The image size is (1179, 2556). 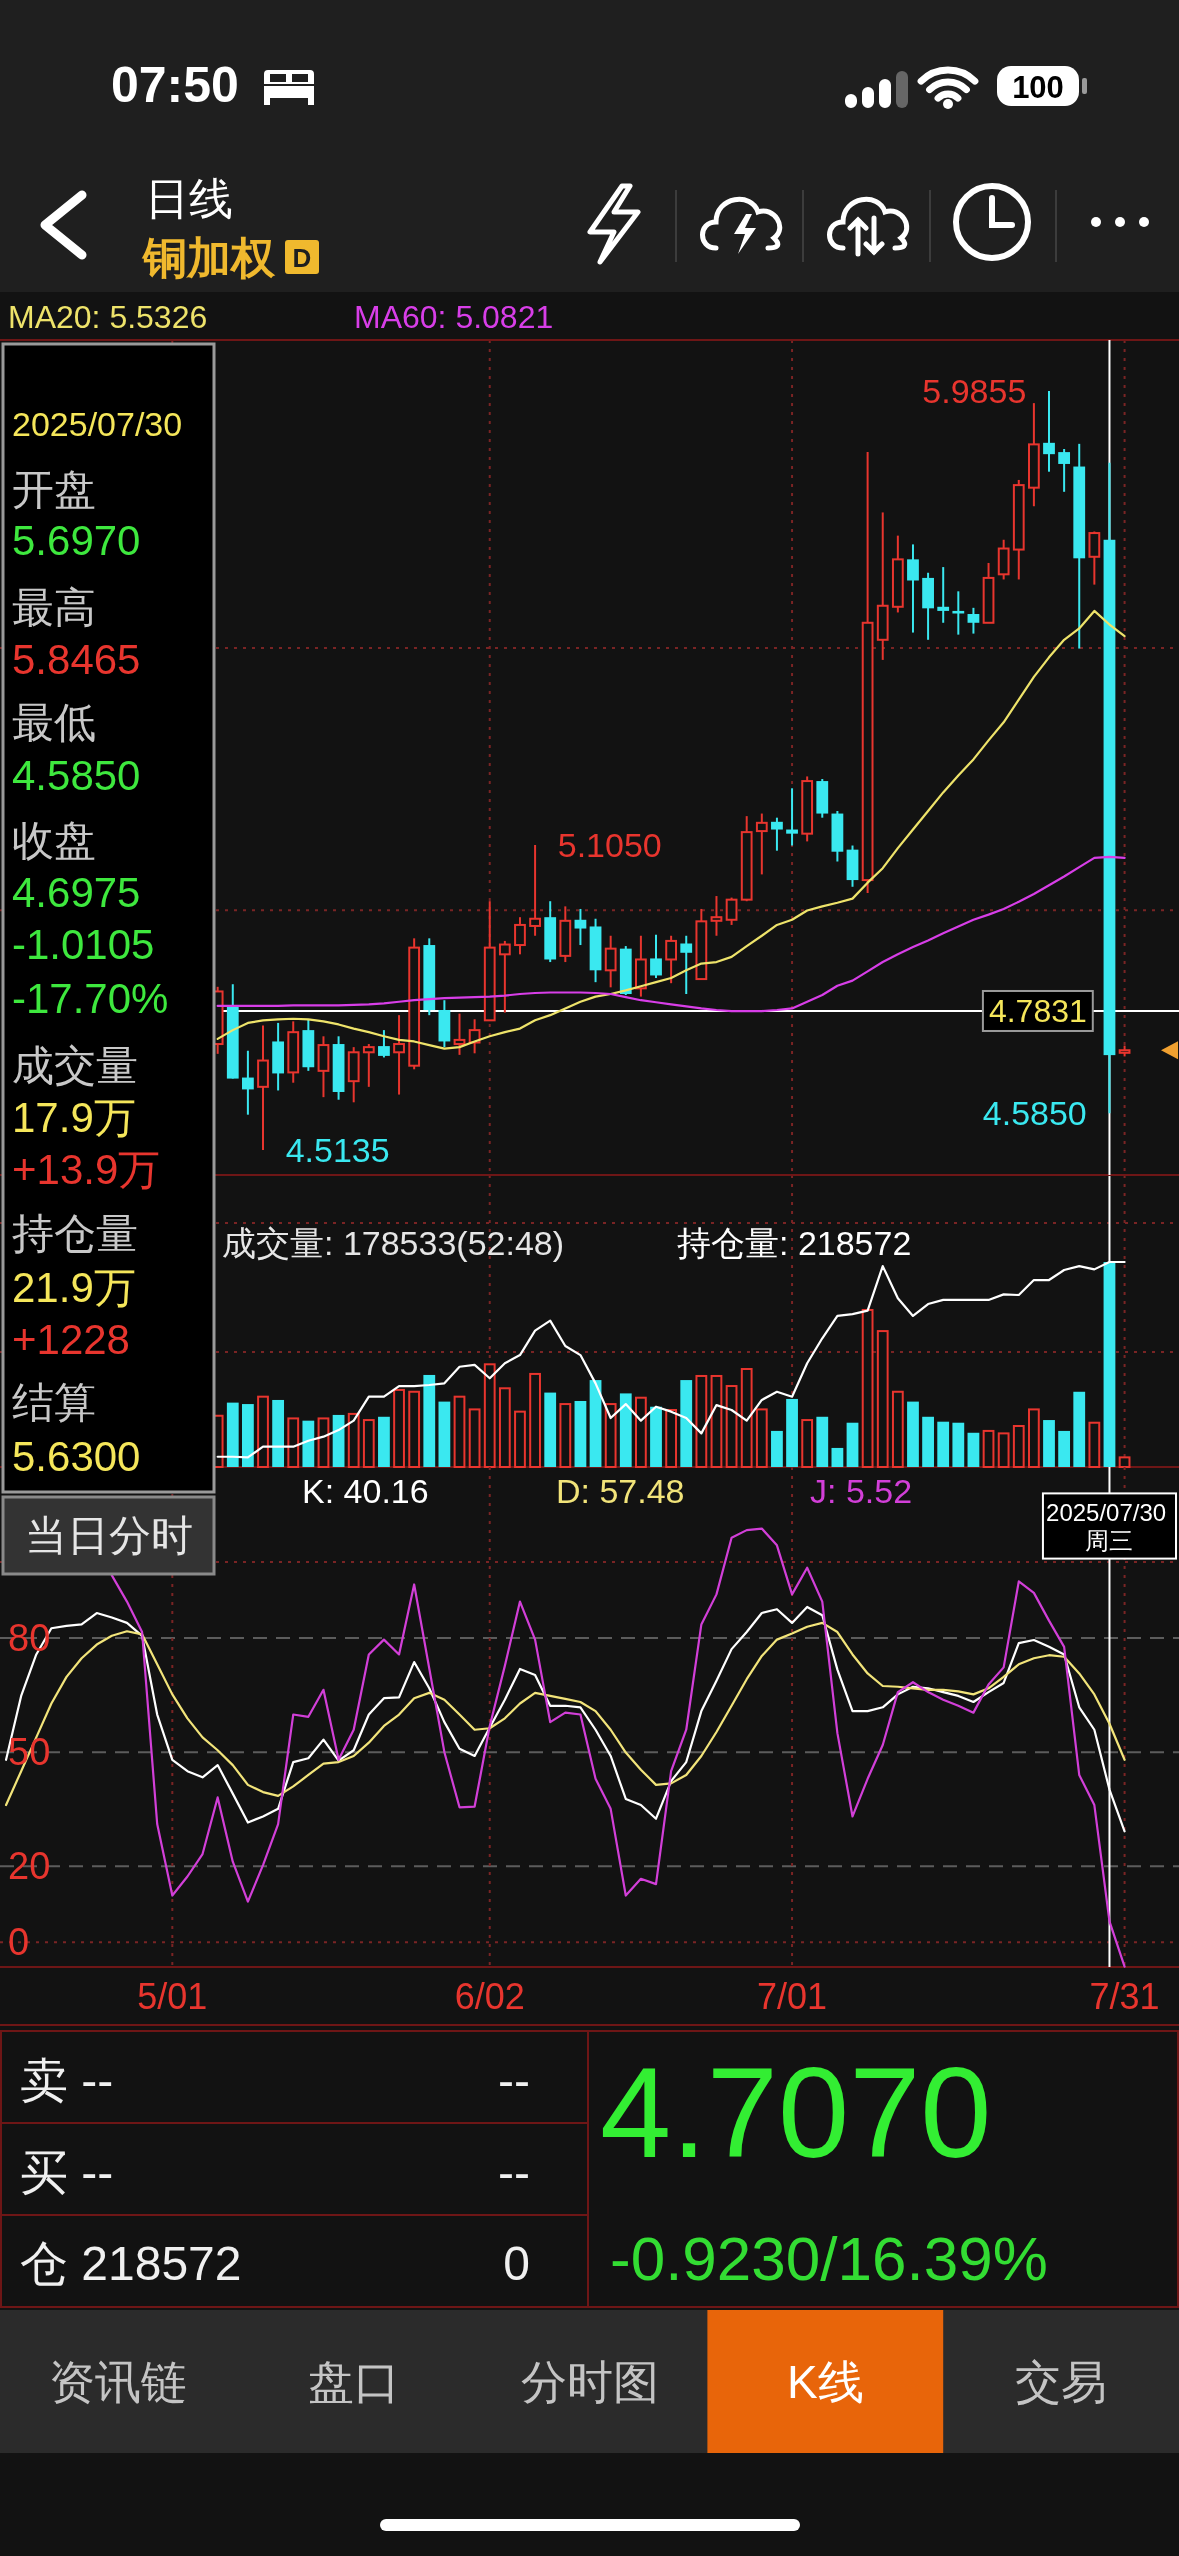 I want to click on text: 卖 --, so click(x=67, y=2080).